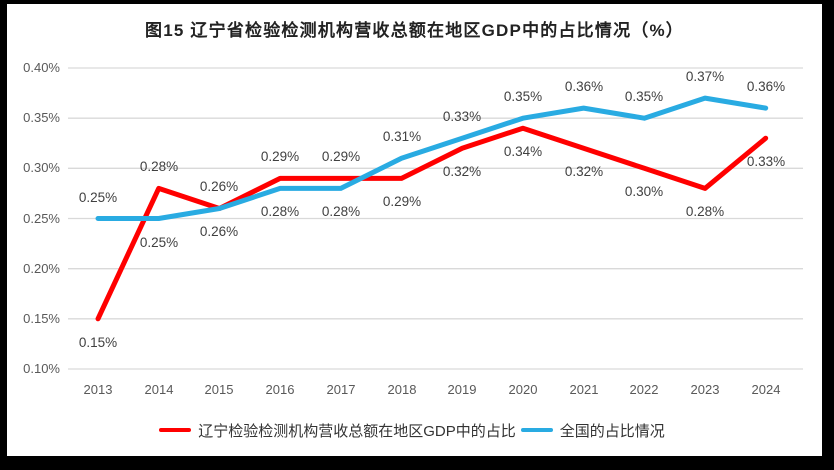  What do you see at coordinates (41, 67) in the screenshot?
I see `y-tick-label: 0.40%` at bounding box center [41, 67].